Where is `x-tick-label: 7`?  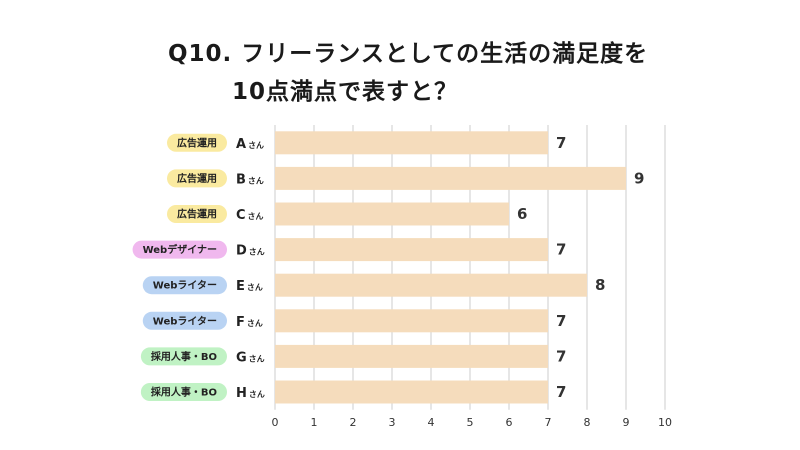 x-tick-label: 7 is located at coordinates (548, 422).